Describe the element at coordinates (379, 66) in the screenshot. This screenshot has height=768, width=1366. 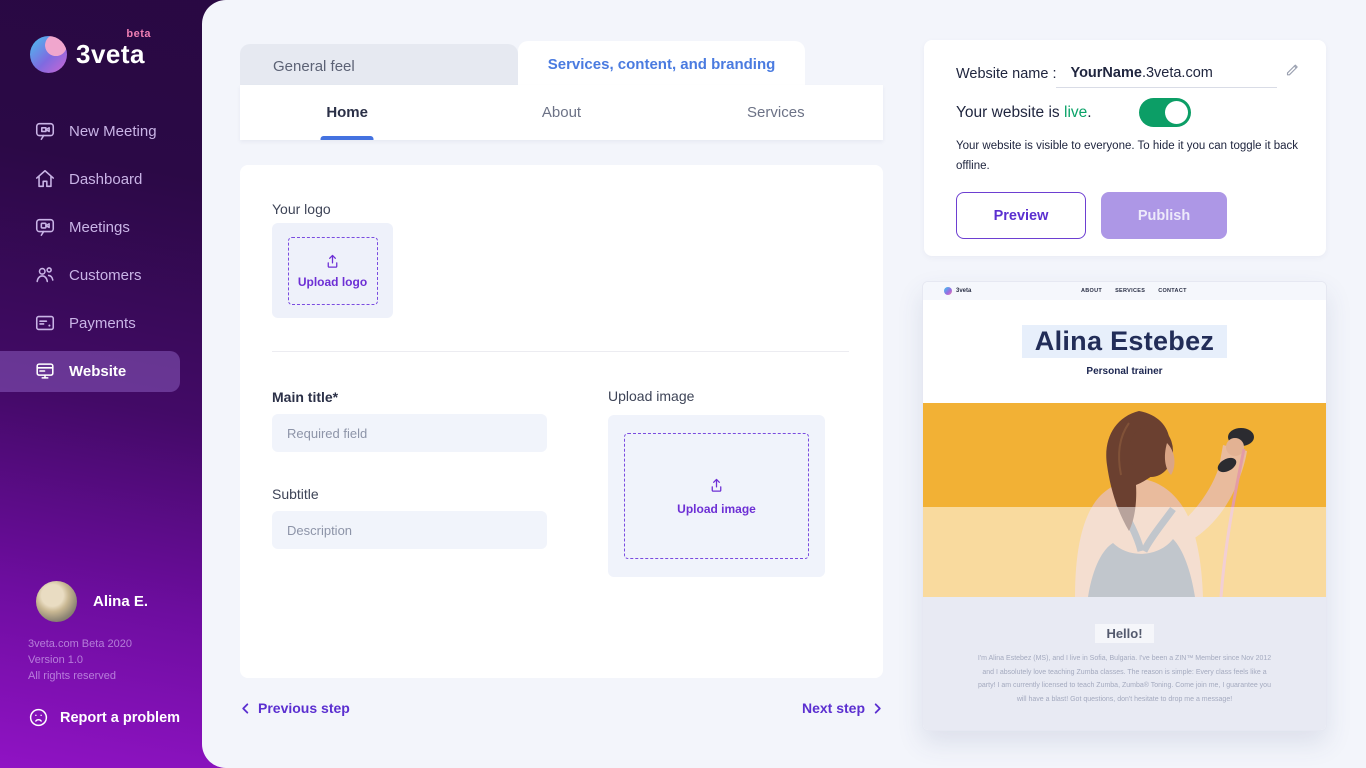
I see `tab-general-feel: General feel` at that location.